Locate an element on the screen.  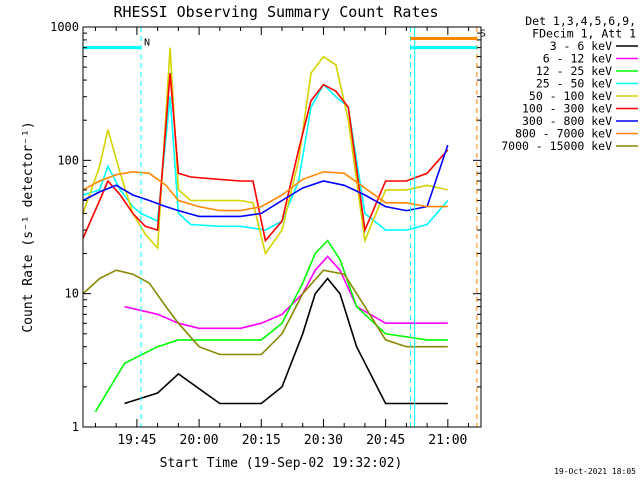
y-tick-label: 1000 is located at coordinates (64, 27).